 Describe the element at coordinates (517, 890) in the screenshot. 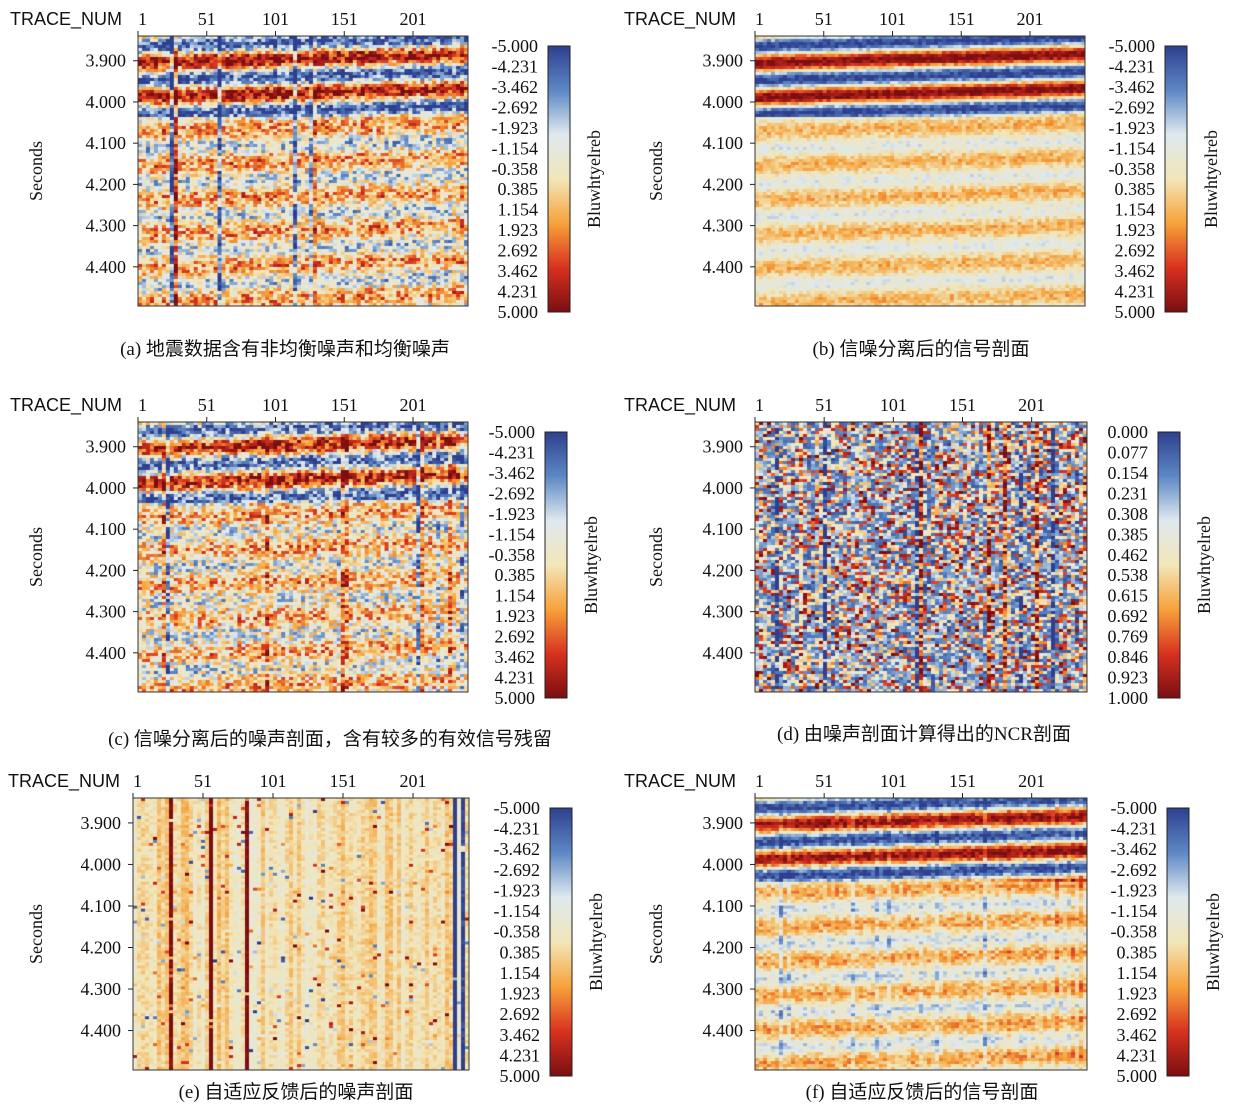

I see `colorbar-tick-label-e: -1.923` at that location.